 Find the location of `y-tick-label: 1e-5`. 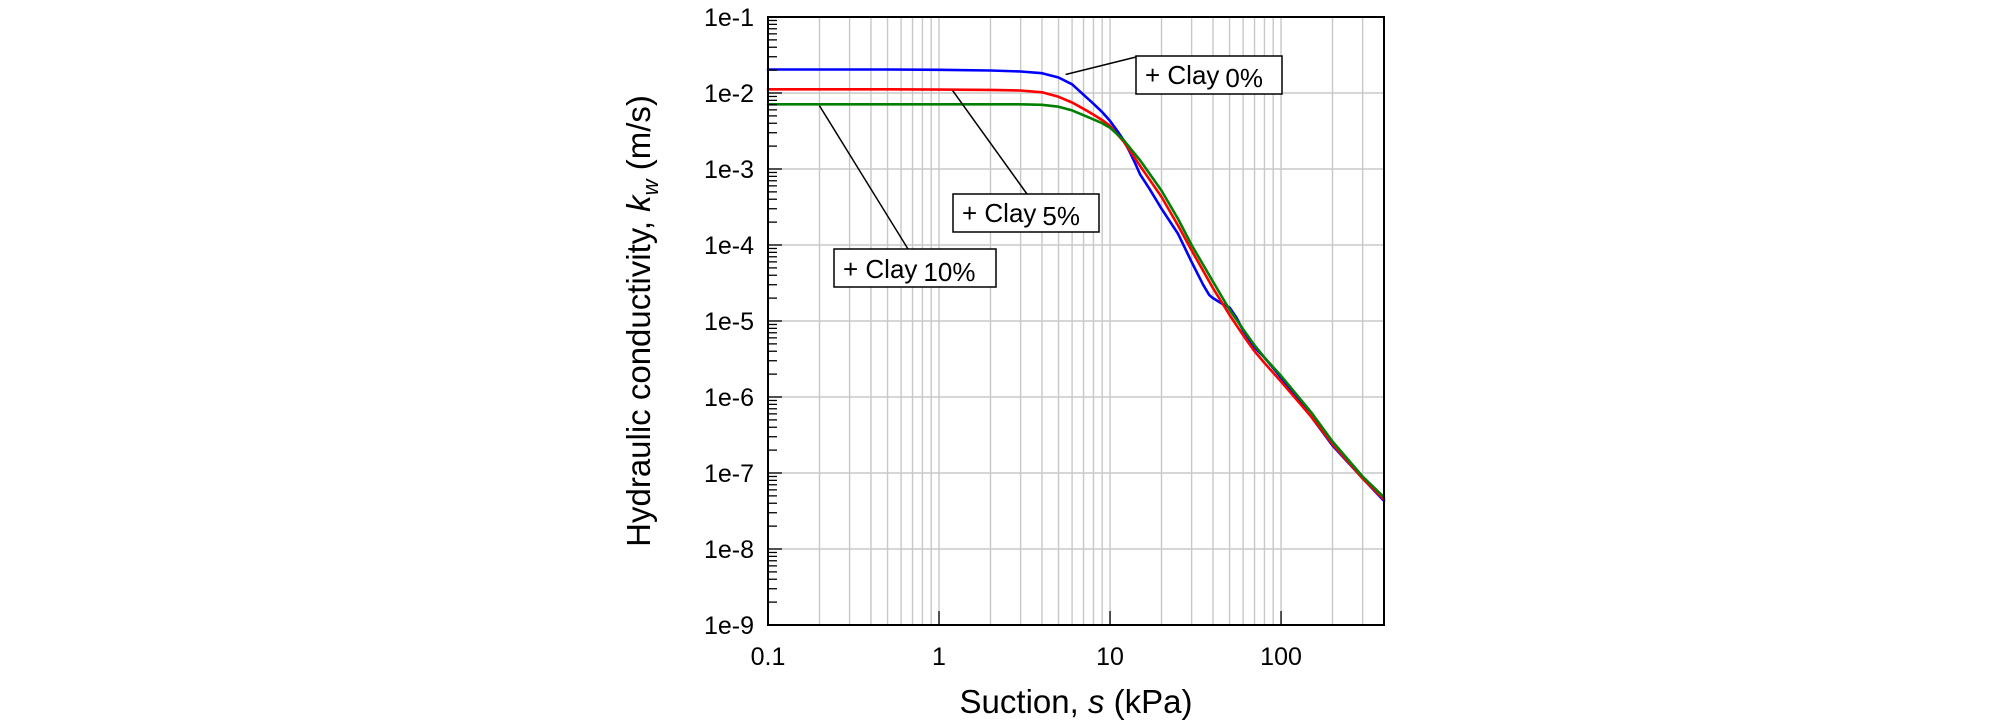

y-tick-label: 1e-5 is located at coordinates (729, 322).